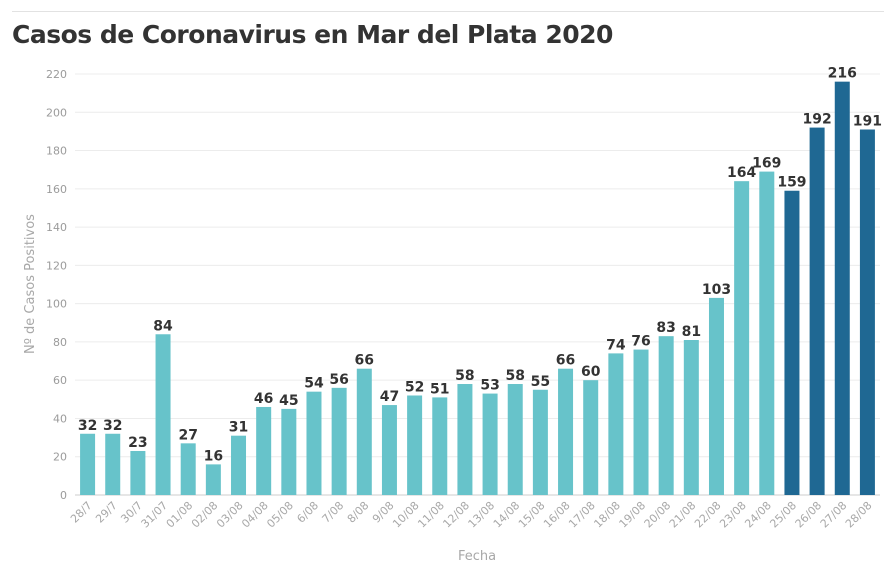 The width and height of the screenshot is (896, 575). Describe the element at coordinates (180, 515) in the screenshot. I see `x-tick-label: 01/08` at that location.